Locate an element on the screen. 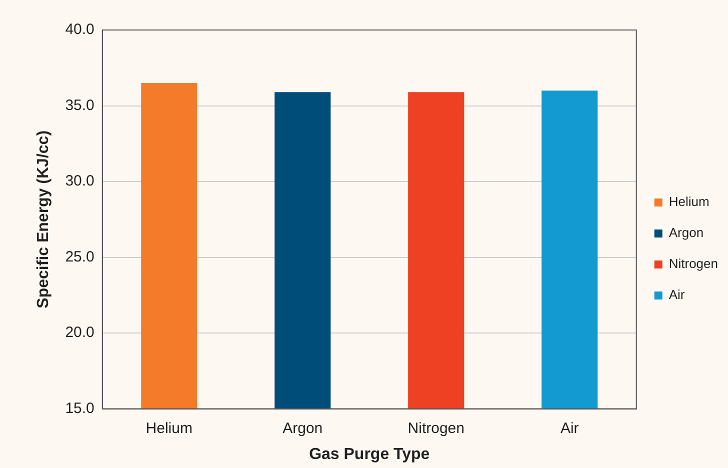  y-axis-title: Specific Energy (KJ/cc) is located at coordinates (43, 219).